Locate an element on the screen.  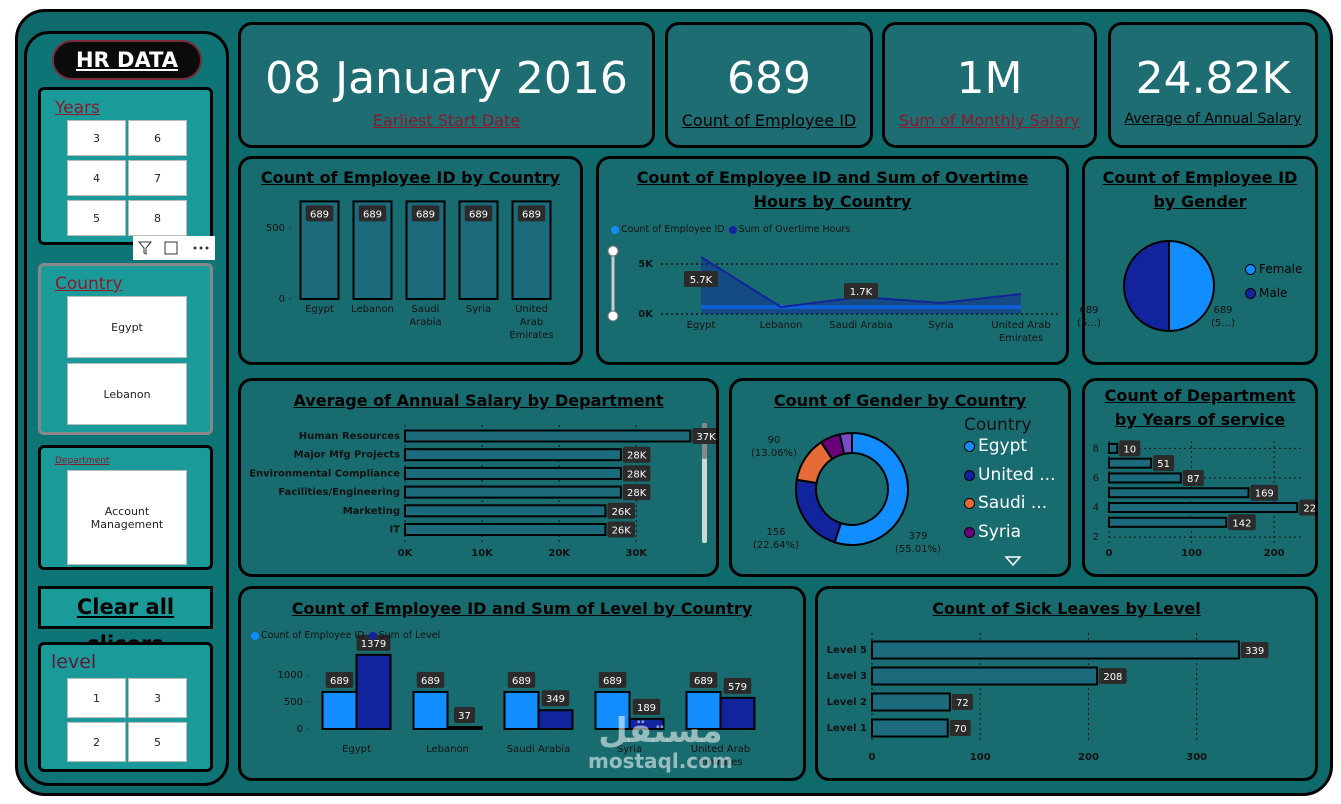
slicer-title: Country is located at coordinates (89, 284).